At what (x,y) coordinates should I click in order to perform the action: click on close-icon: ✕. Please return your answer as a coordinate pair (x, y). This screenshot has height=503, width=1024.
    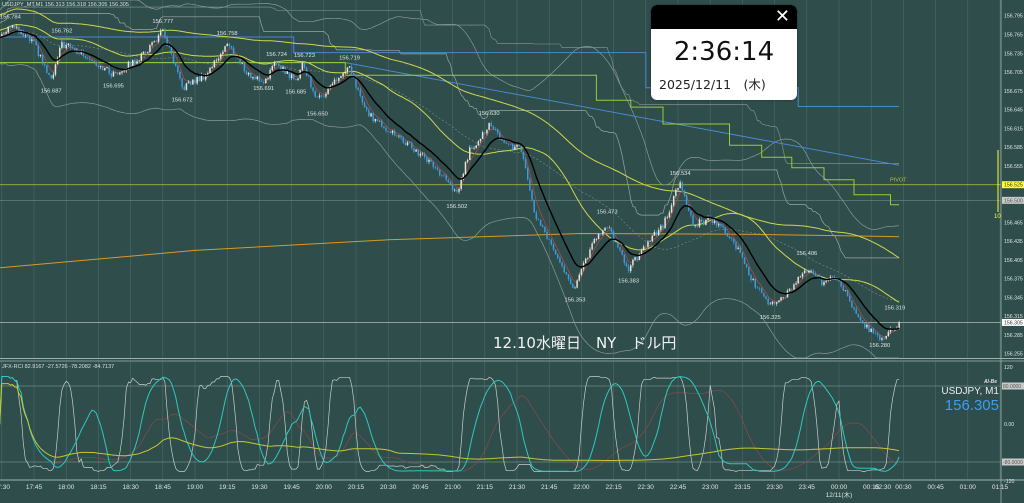
    Looking at the image, I should click on (782, 16).